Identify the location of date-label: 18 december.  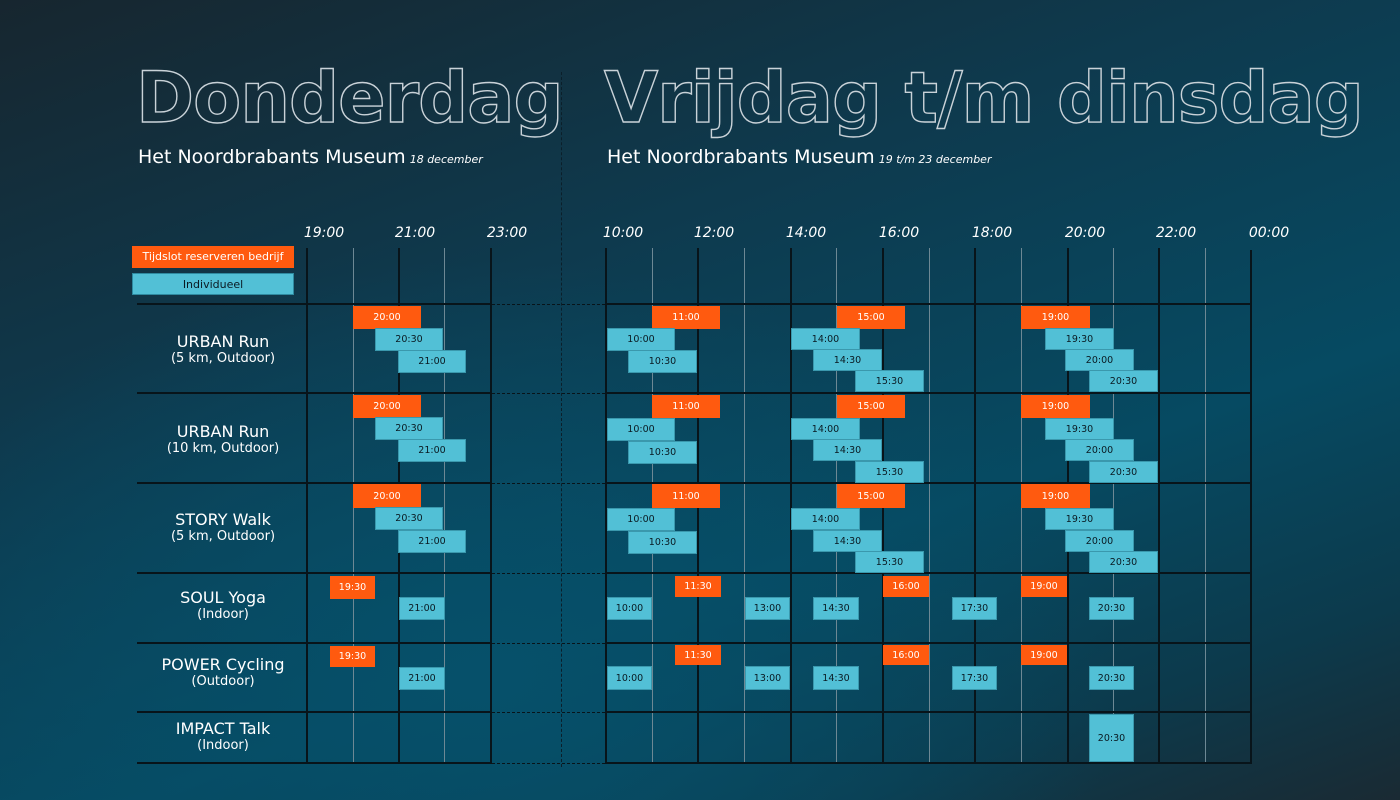
(446, 159).